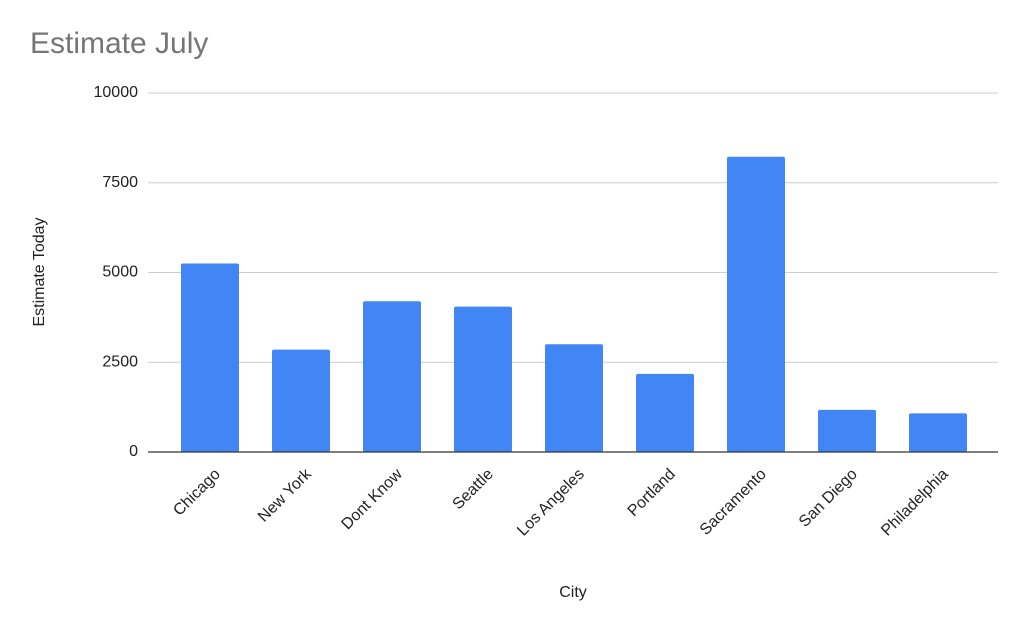 The image size is (1024, 636). I want to click on x-tick-label: Chicago, so click(197, 493).